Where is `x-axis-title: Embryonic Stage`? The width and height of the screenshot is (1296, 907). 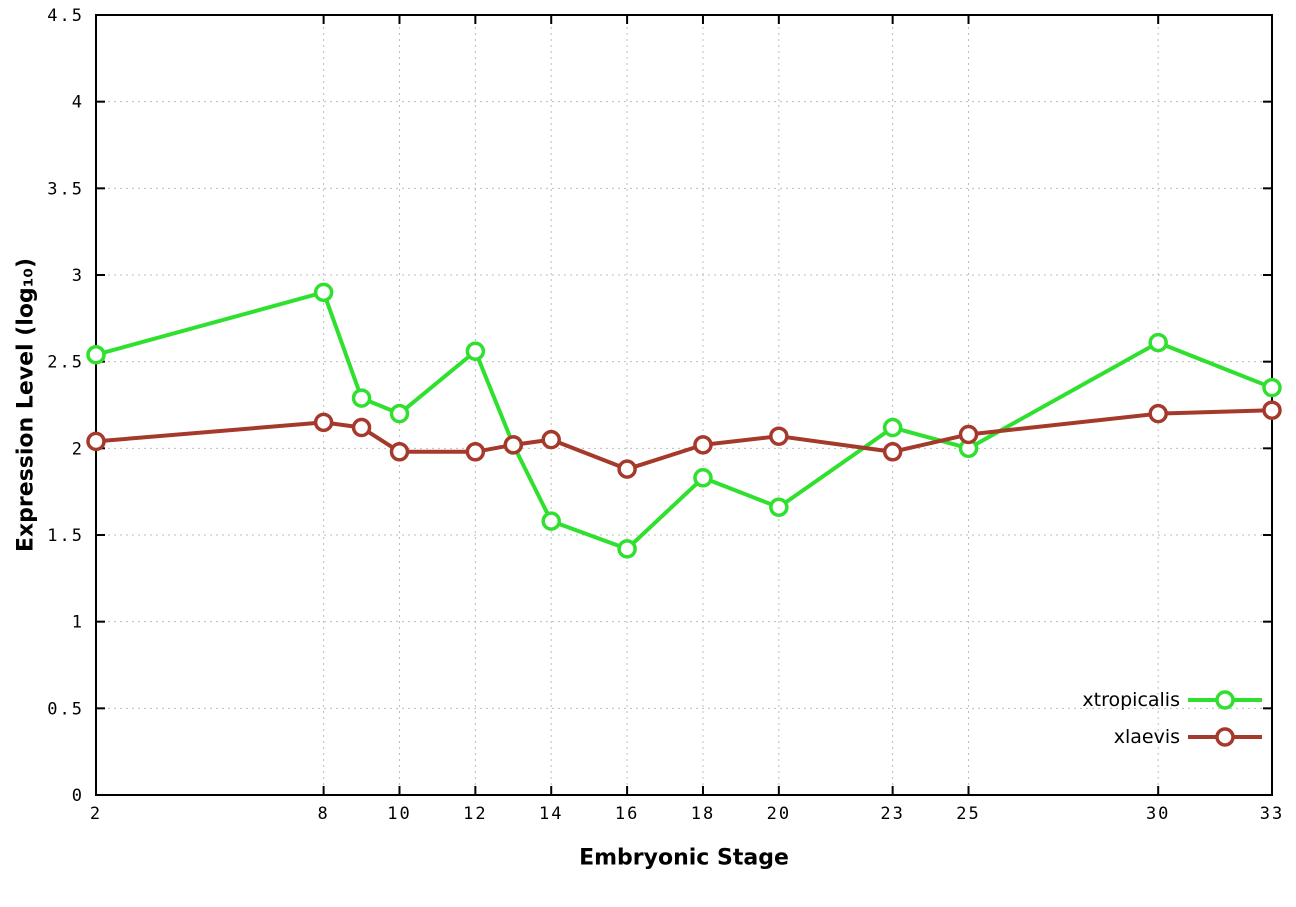 x-axis-title: Embryonic Stage is located at coordinates (684, 858).